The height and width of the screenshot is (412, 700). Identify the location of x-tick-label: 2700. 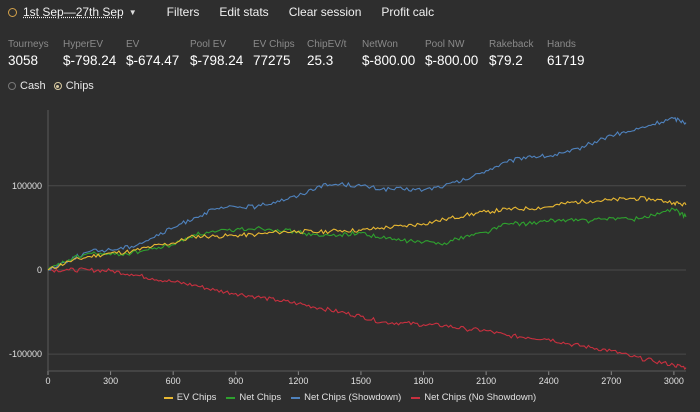
(611, 381).